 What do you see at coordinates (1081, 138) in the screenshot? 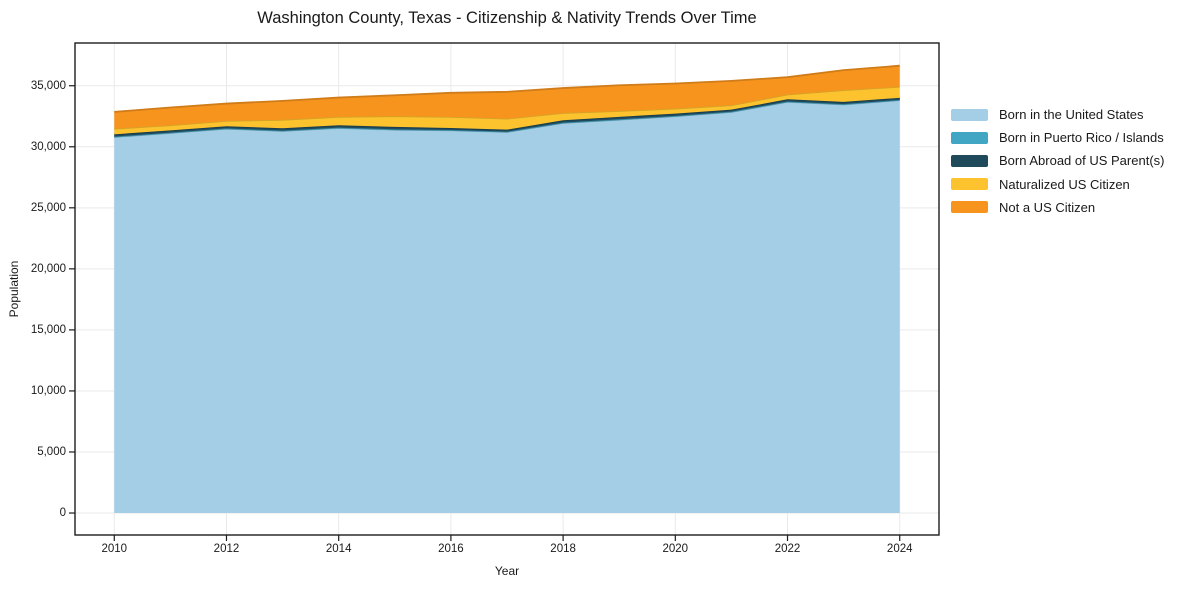
I see `legend-label: Born in Puerto Rico / Islands` at bounding box center [1081, 138].